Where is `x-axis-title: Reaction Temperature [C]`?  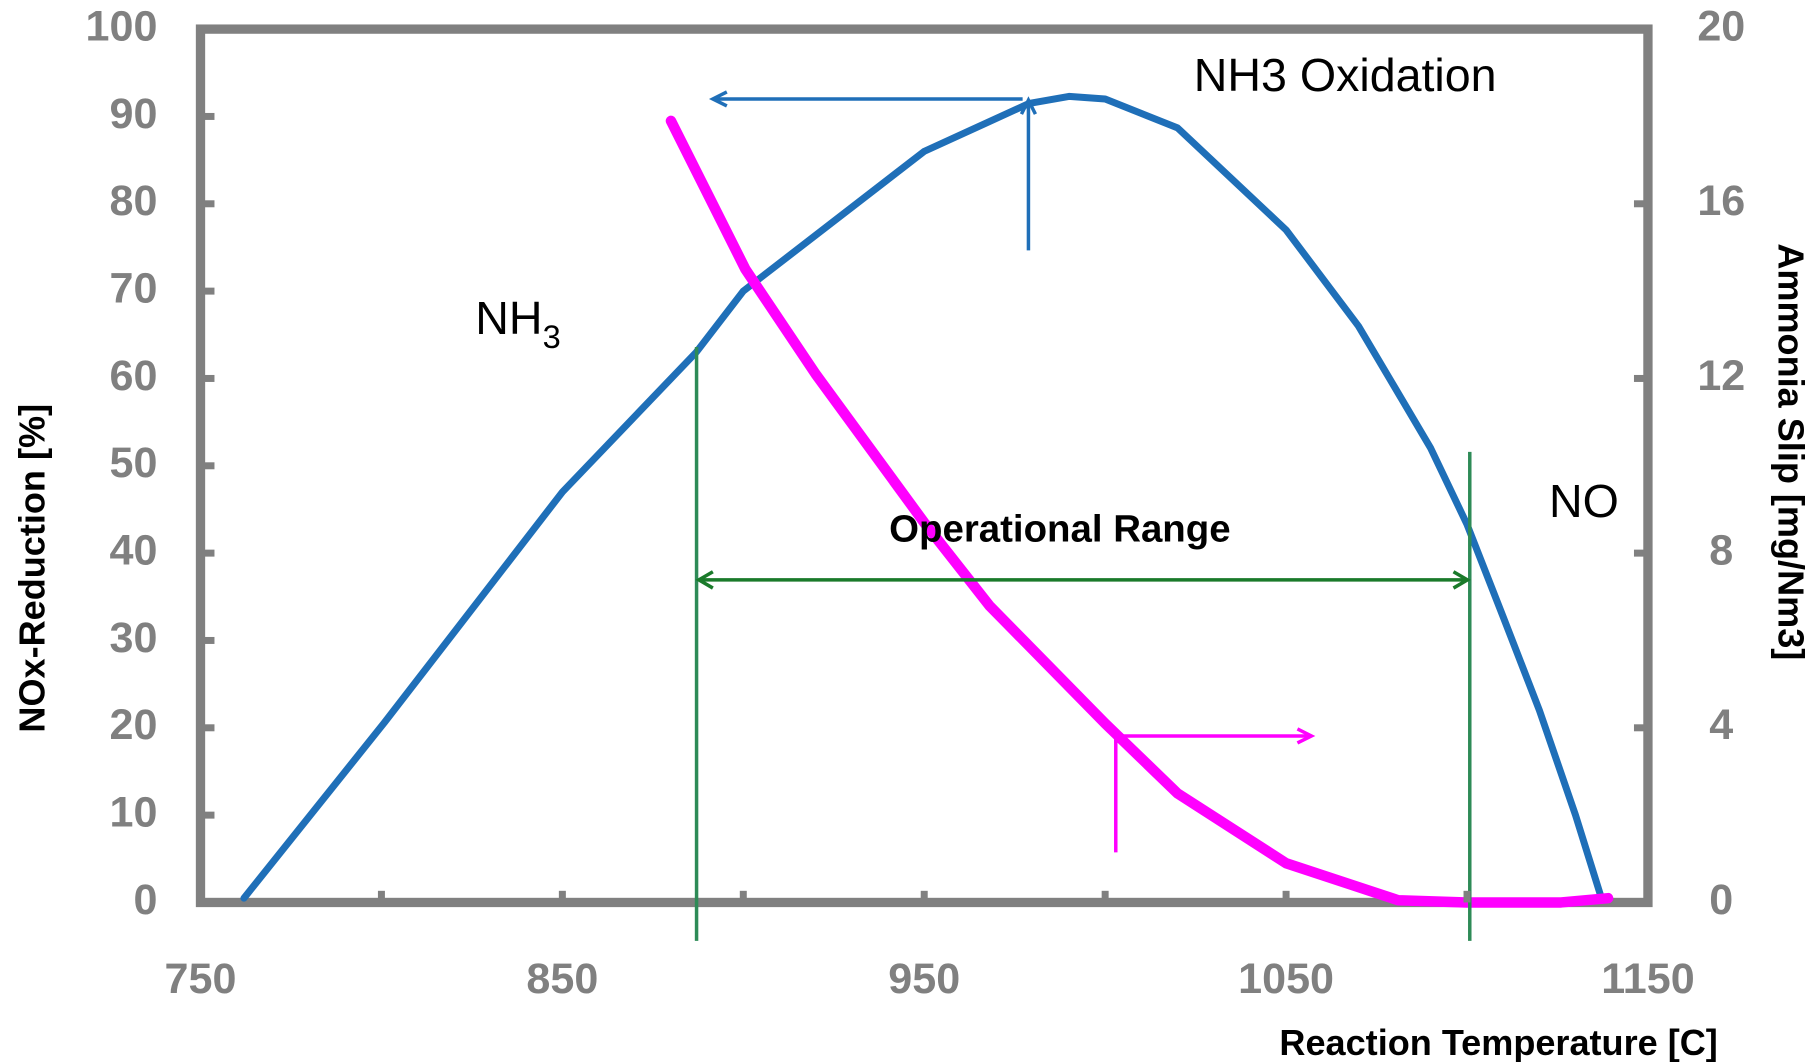 x-axis-title: Reaction Temperature [C] is located at coordinates (1498, 1042).